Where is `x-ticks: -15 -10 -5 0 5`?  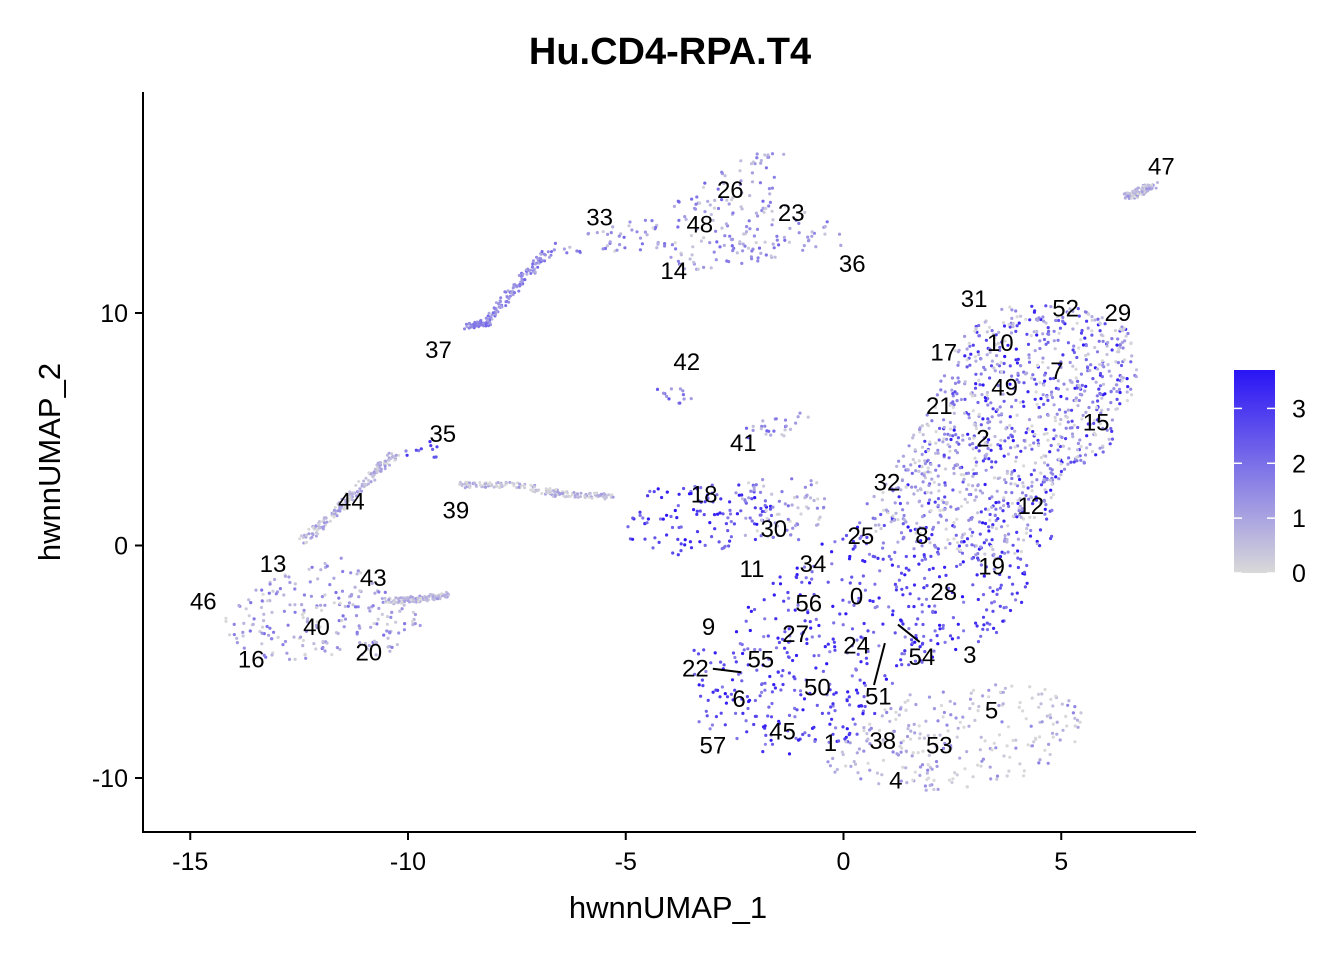 x-ticks: -15 -10 -5 0 5 is located at coordinates (620, 854).